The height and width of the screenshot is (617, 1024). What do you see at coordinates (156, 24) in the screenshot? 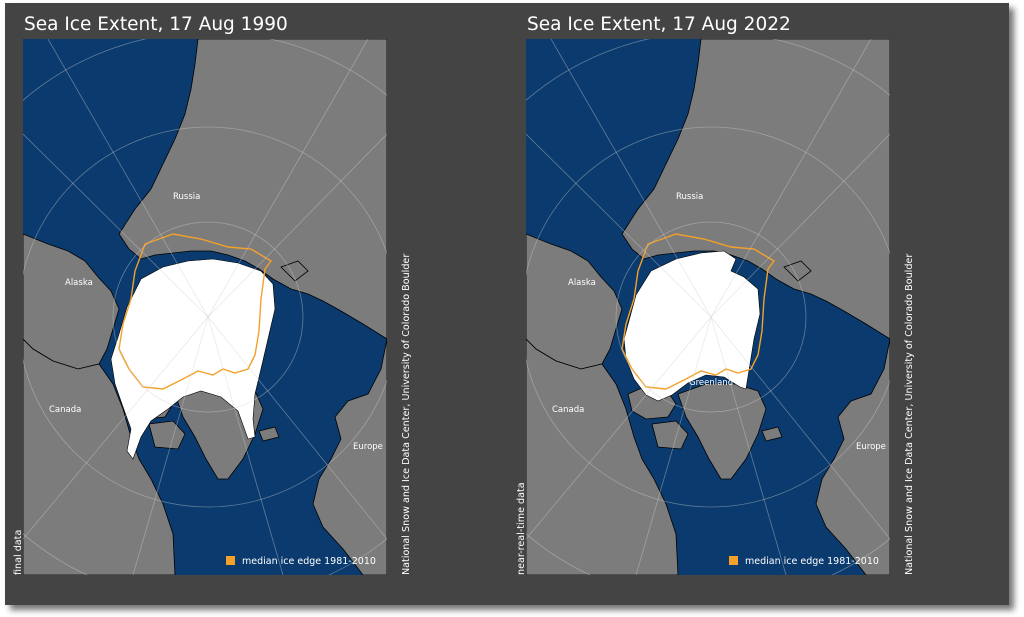
I see `panel-1990-title: Sea Ice Extent, 17 Aug 1990` at bounding box center [156, 24].